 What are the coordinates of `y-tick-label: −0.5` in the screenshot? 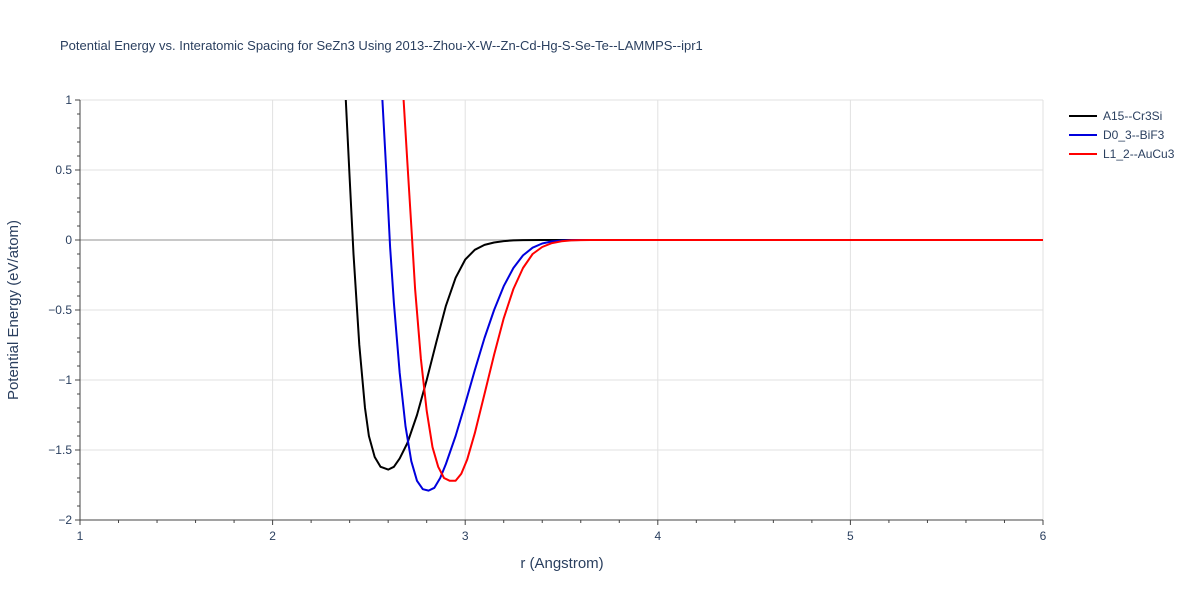 It's located at (60, 310).